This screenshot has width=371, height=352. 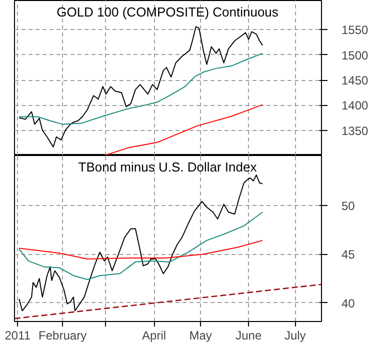 What do you see at coordinates (200, 335) in the screenshot?
I see `x-tick-label: May` at bounding box center [200, 335].